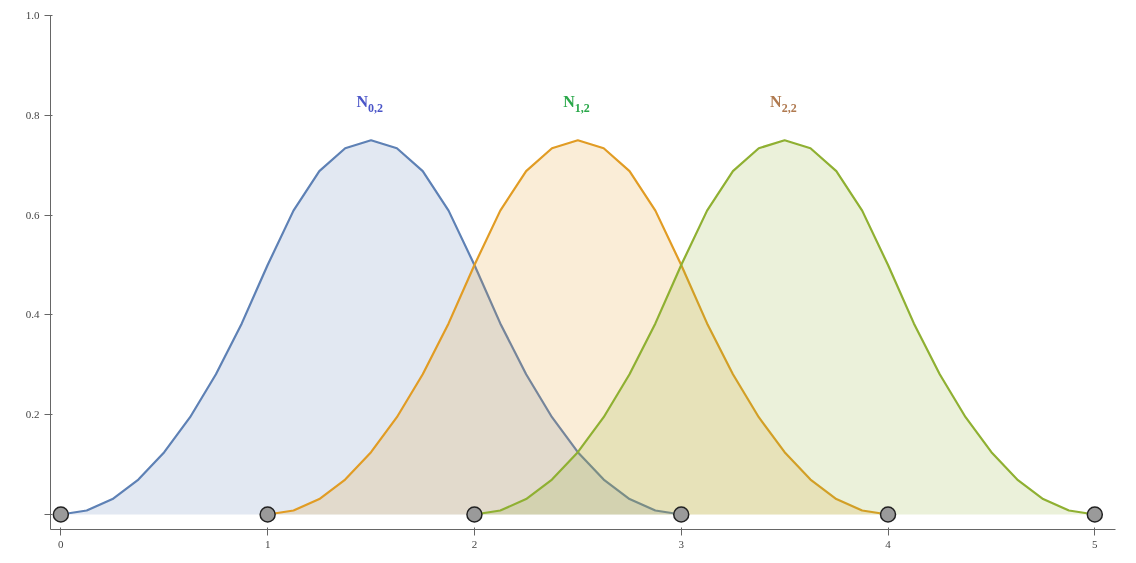 Image resolution: width=1136 pixels, height=563 pixels. I want to click on y-tick-label: 0.4, so click(32, 314).